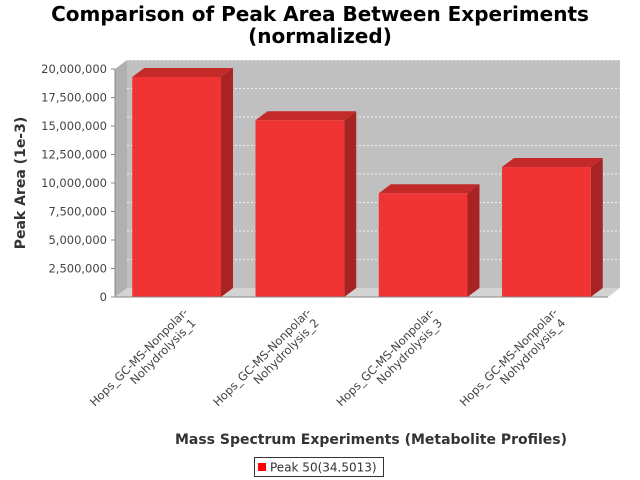  Describe the element at coordinates (74, 98) in the screenshot. I see `y-tick-label: 17,500,000` at that location.